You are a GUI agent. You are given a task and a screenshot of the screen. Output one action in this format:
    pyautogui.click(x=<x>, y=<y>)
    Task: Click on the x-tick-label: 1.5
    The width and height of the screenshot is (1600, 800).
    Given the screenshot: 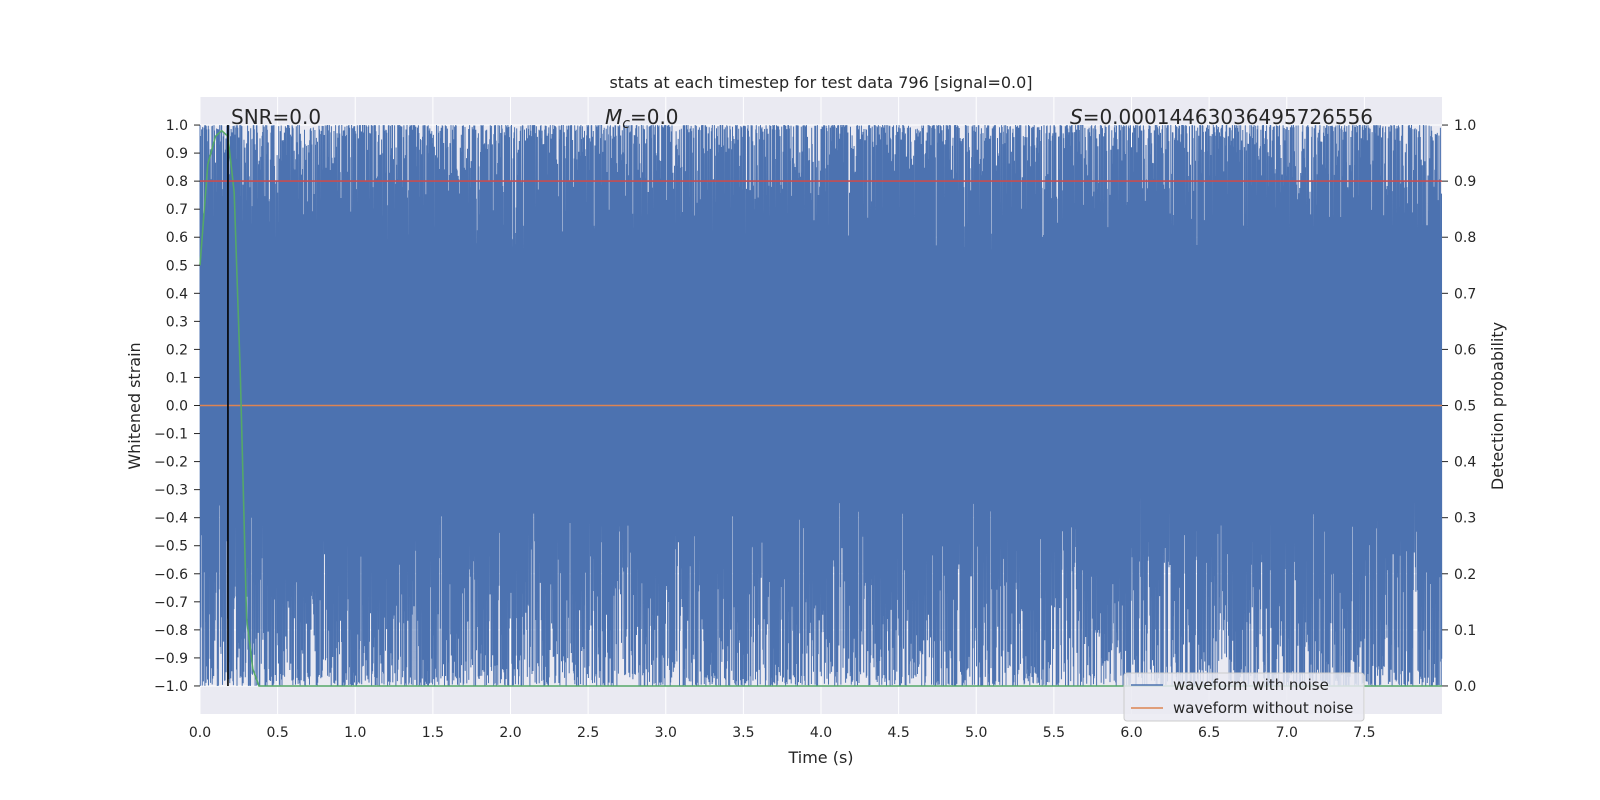 What is the action you would take?
    pyautogui.click(x=433, y=733)
    